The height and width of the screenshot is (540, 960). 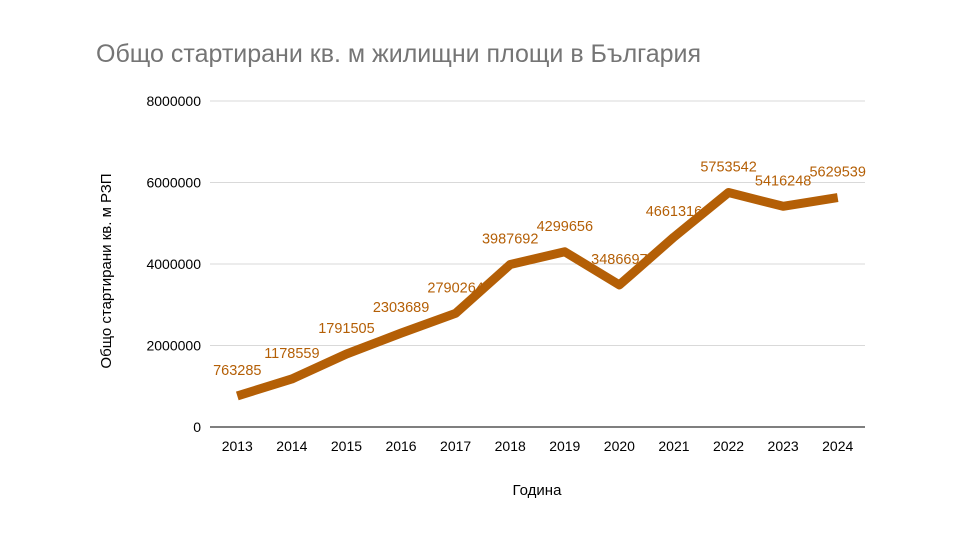 What do you see at coordinates (619, 260) in the screenshot?
I see `data-label: 3486697` at bounding box center [619, 260].